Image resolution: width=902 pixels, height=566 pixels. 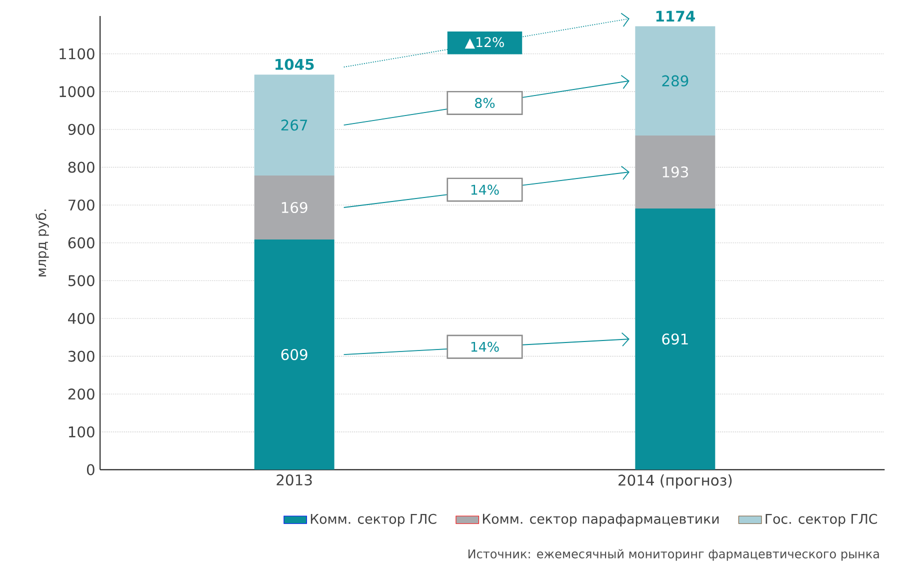 What do you see at coordinates (90, 470) in the screenshot?
I see `y-tick-label: 0` at bounding box center [90, 470].